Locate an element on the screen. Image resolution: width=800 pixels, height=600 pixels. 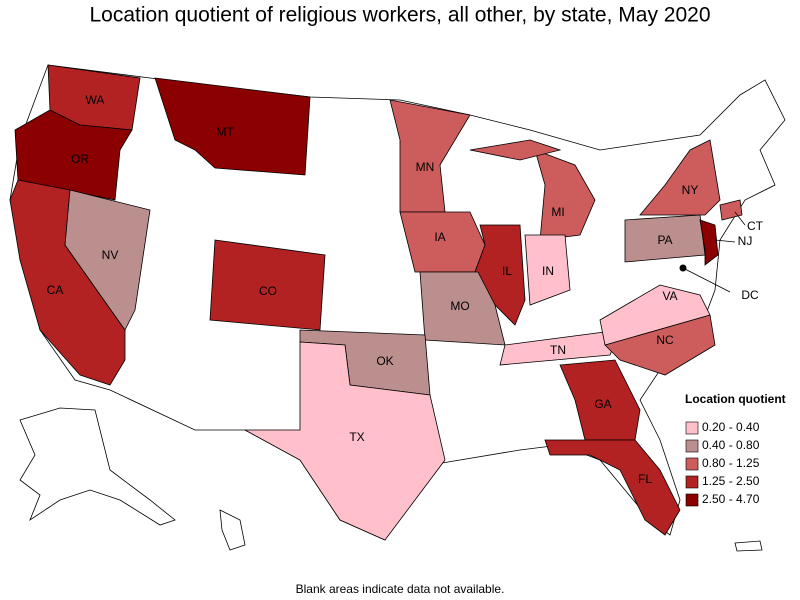
state-label: FL is located at coordinates (645, 479).